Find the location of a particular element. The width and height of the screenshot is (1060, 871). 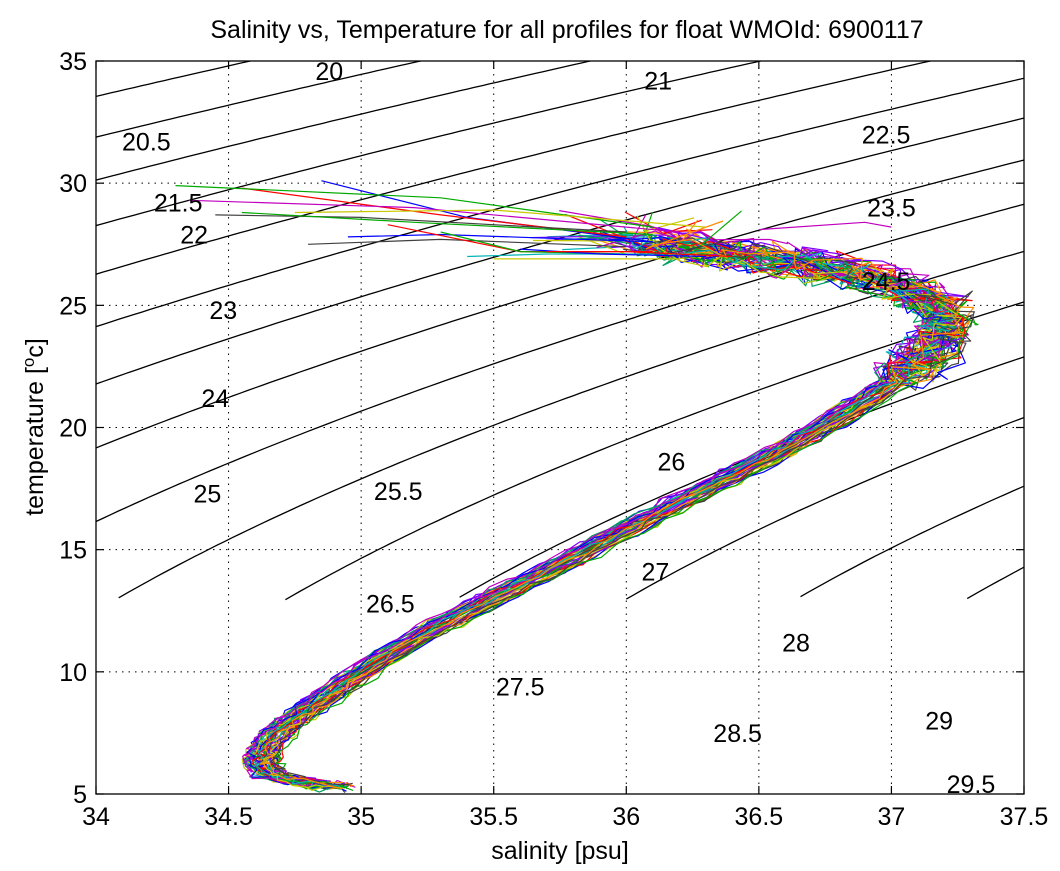

y-tick-label: 5 is located at coordinates (80, 795).